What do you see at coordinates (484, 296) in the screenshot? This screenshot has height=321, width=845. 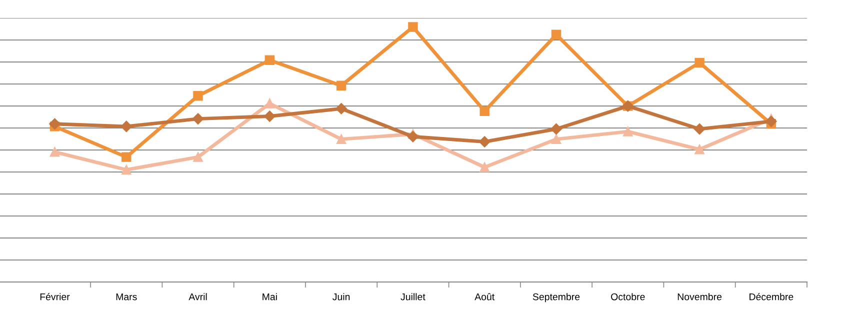 I see `x-tick-label: Août` at bounding box center [484, 296].